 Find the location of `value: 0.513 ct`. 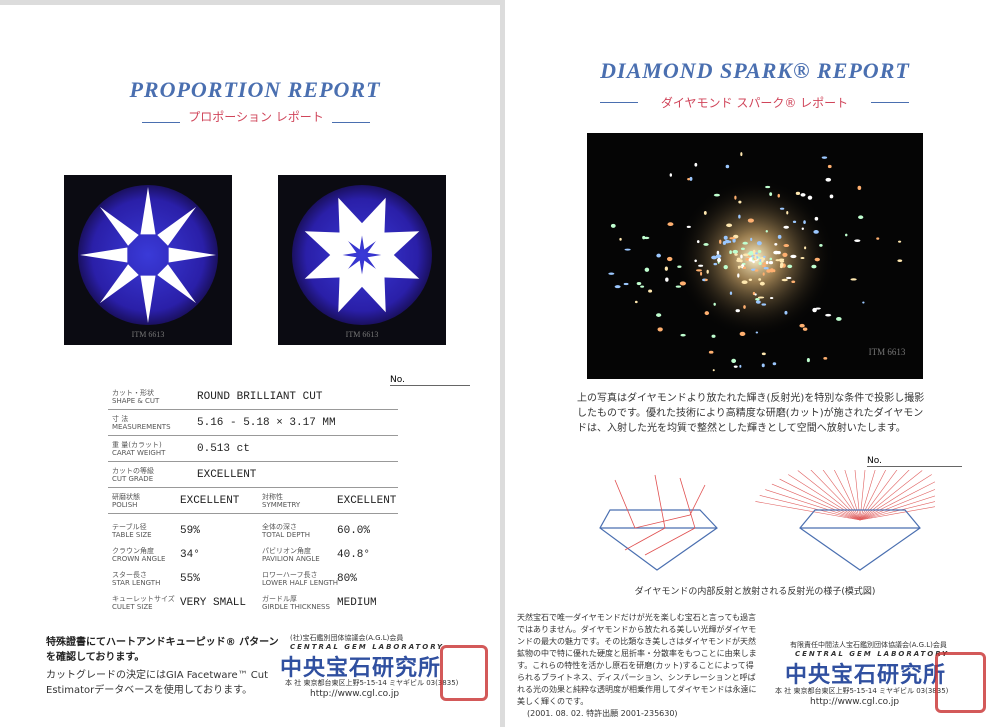

value: 0.513 ct is located at coordinates (223, 449).